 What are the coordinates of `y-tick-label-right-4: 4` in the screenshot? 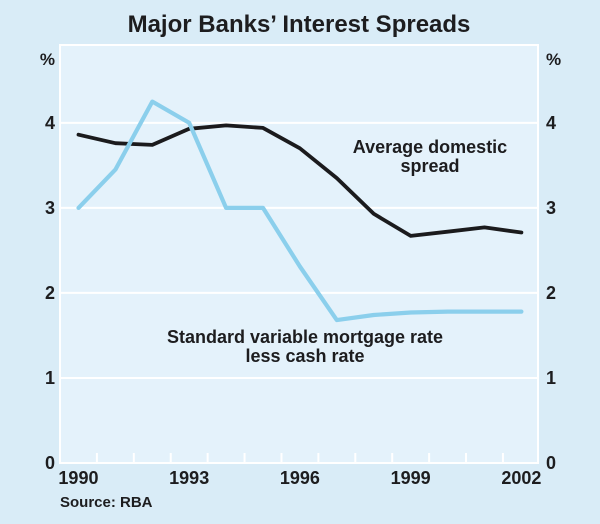 It's located at (551, 122).